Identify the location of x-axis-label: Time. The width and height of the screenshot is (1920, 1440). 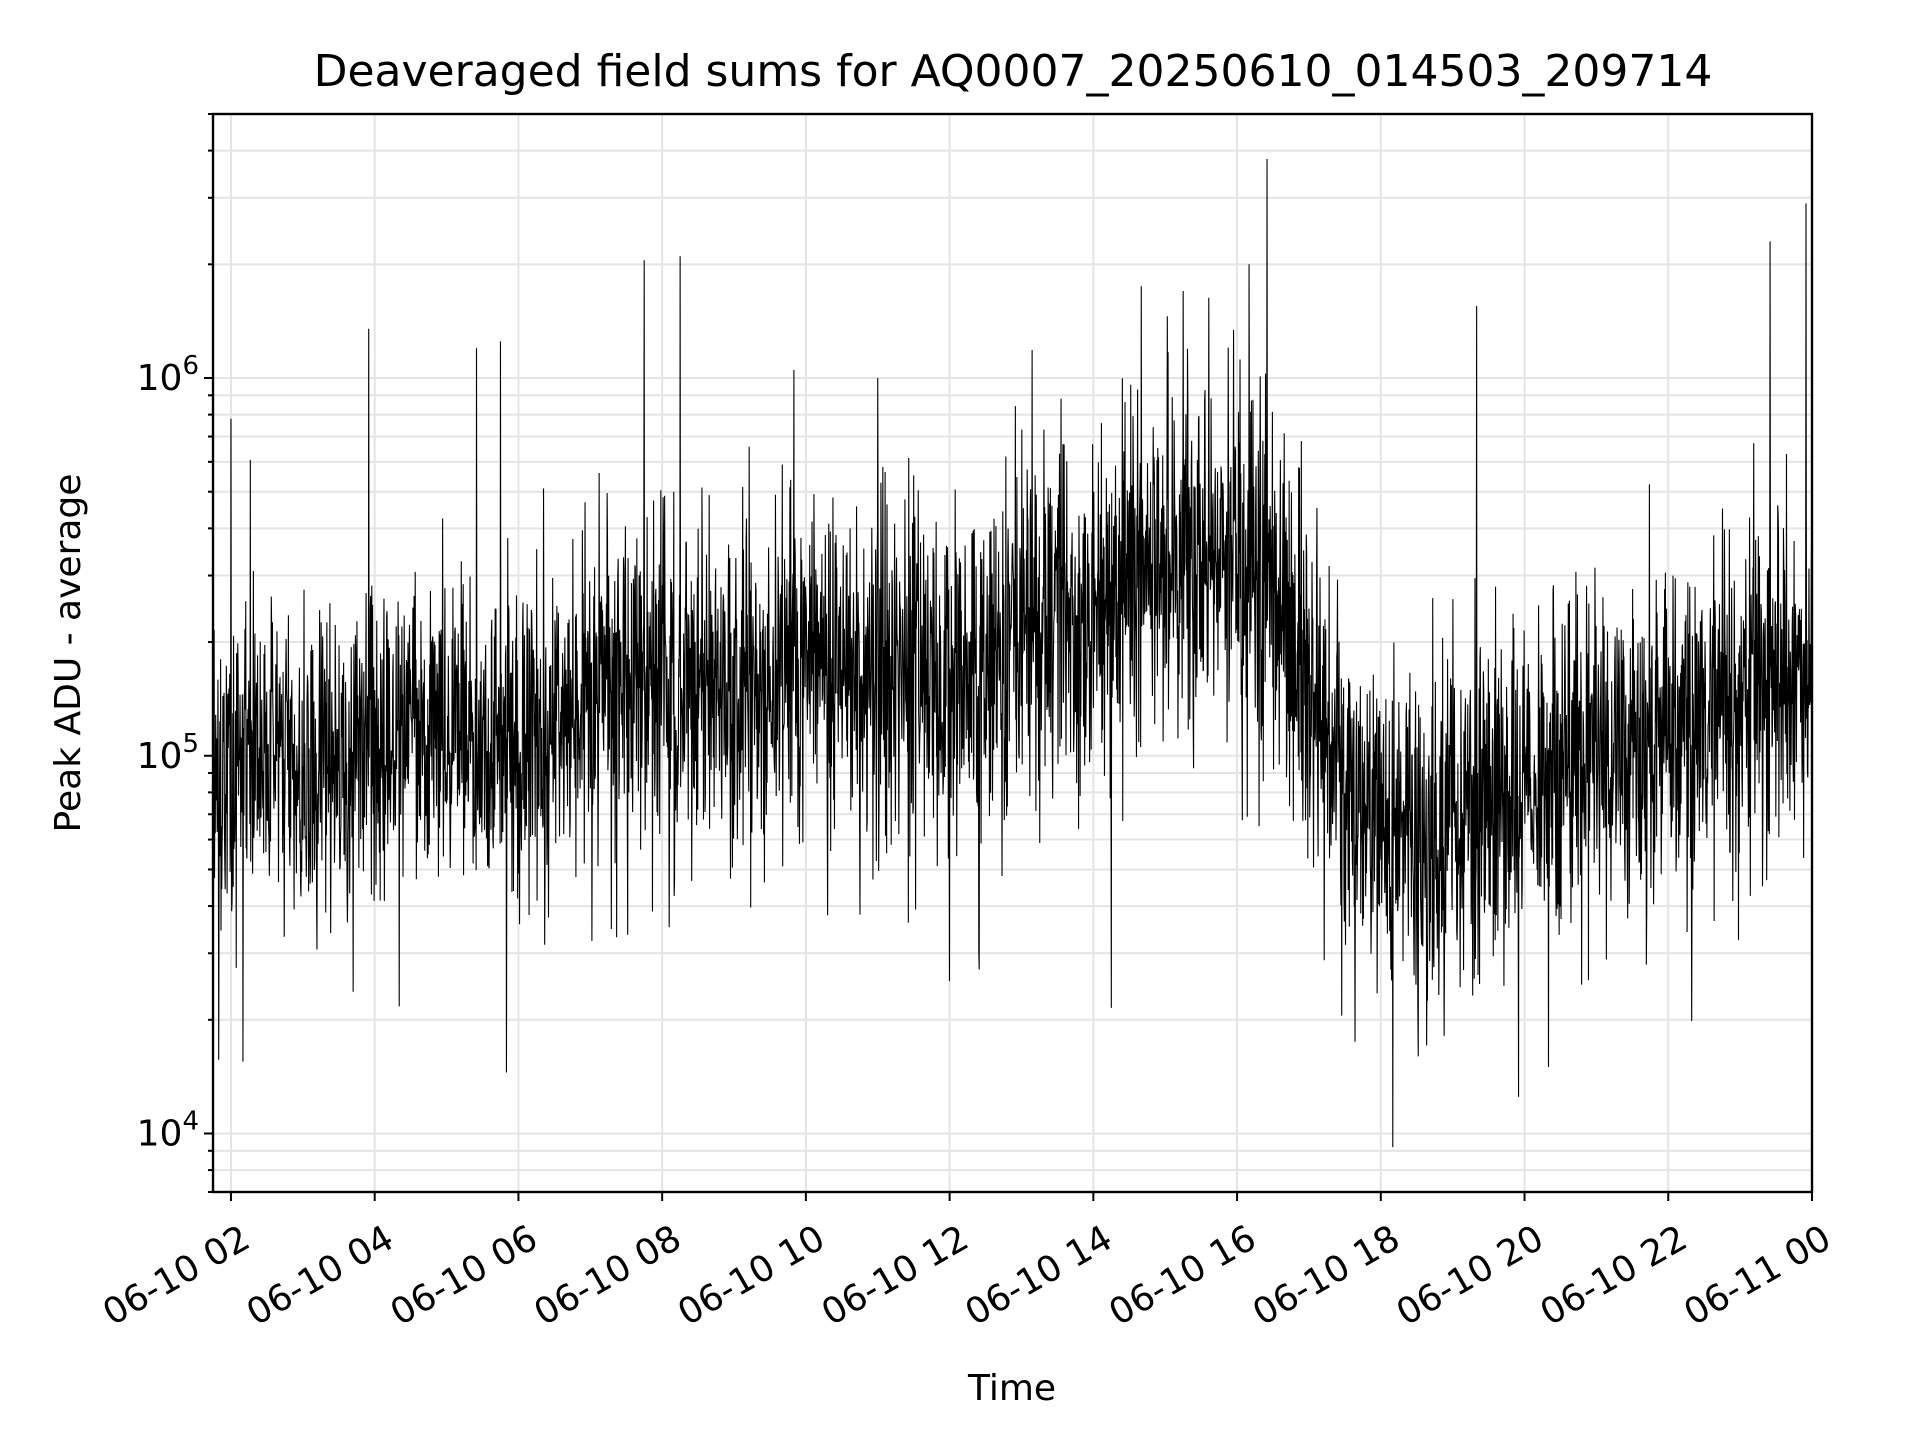
(1011, 1388).